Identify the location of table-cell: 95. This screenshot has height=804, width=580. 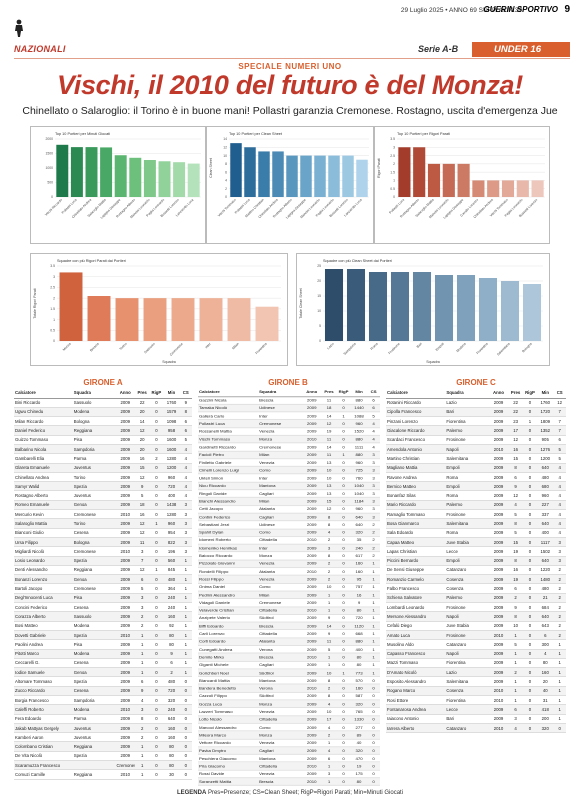
(359, 579).